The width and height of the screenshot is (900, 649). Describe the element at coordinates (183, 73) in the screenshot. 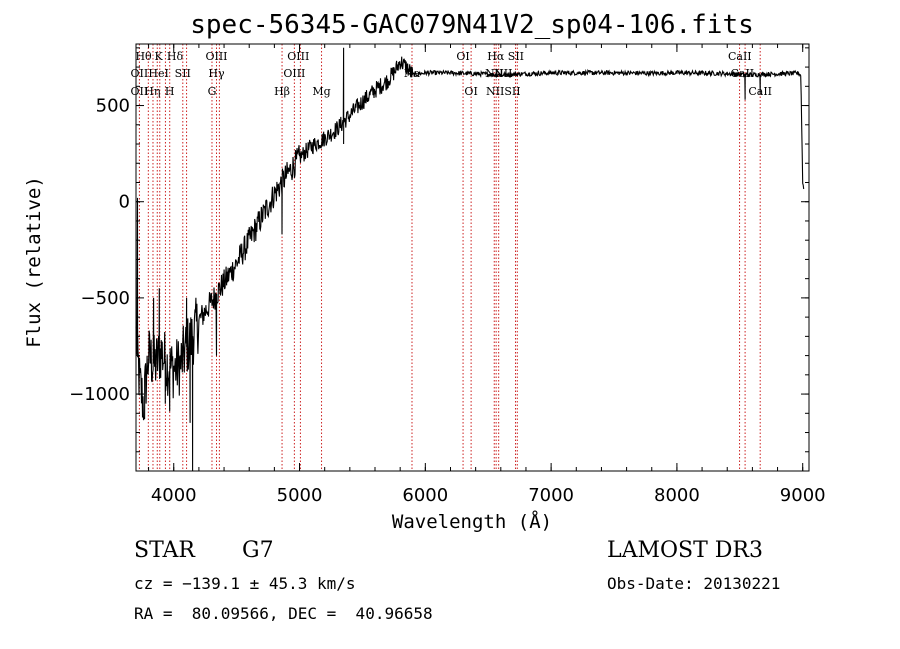

I see `line-label-1-2: SII` at that location.